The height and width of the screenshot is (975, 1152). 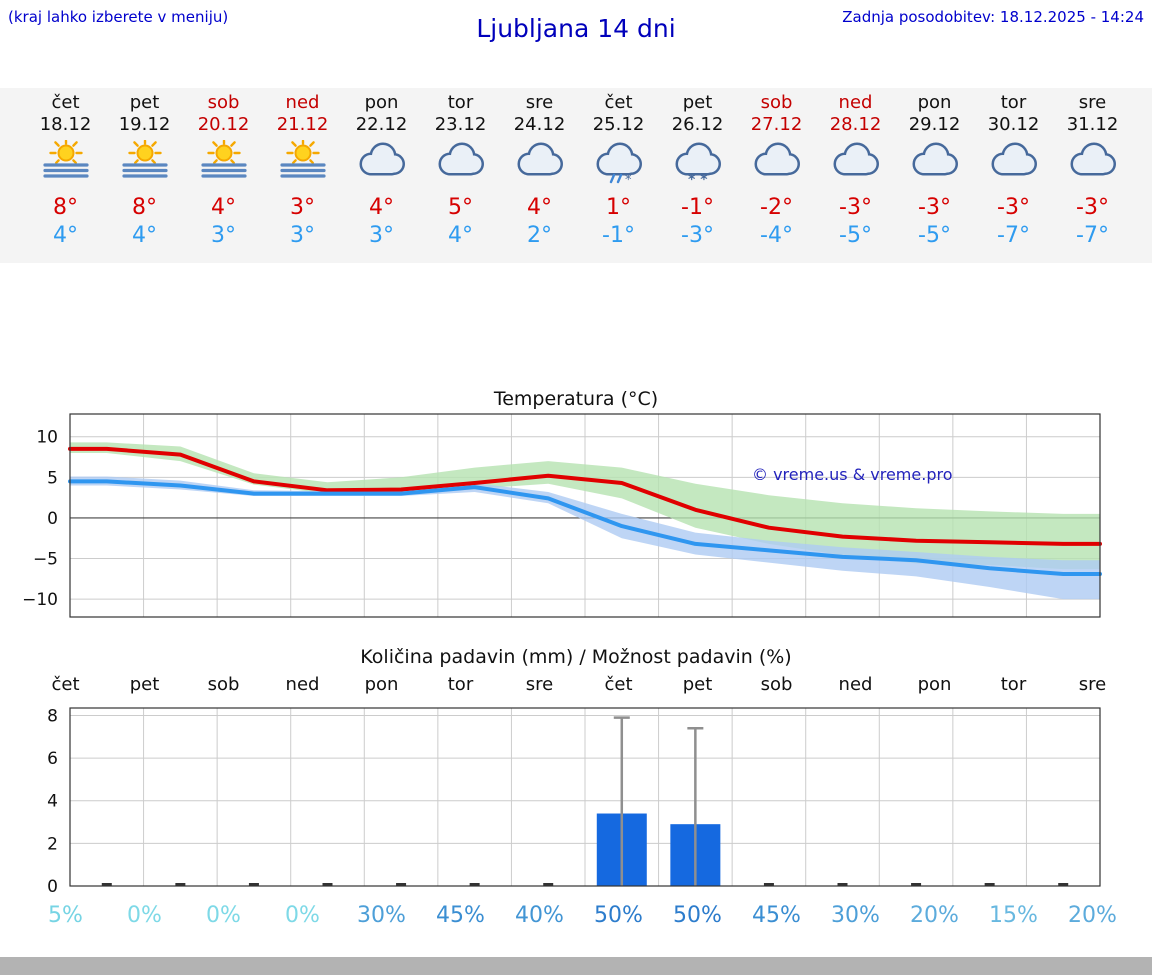 I want to click on precip-probability: 40%, so click(x=539, y=915).